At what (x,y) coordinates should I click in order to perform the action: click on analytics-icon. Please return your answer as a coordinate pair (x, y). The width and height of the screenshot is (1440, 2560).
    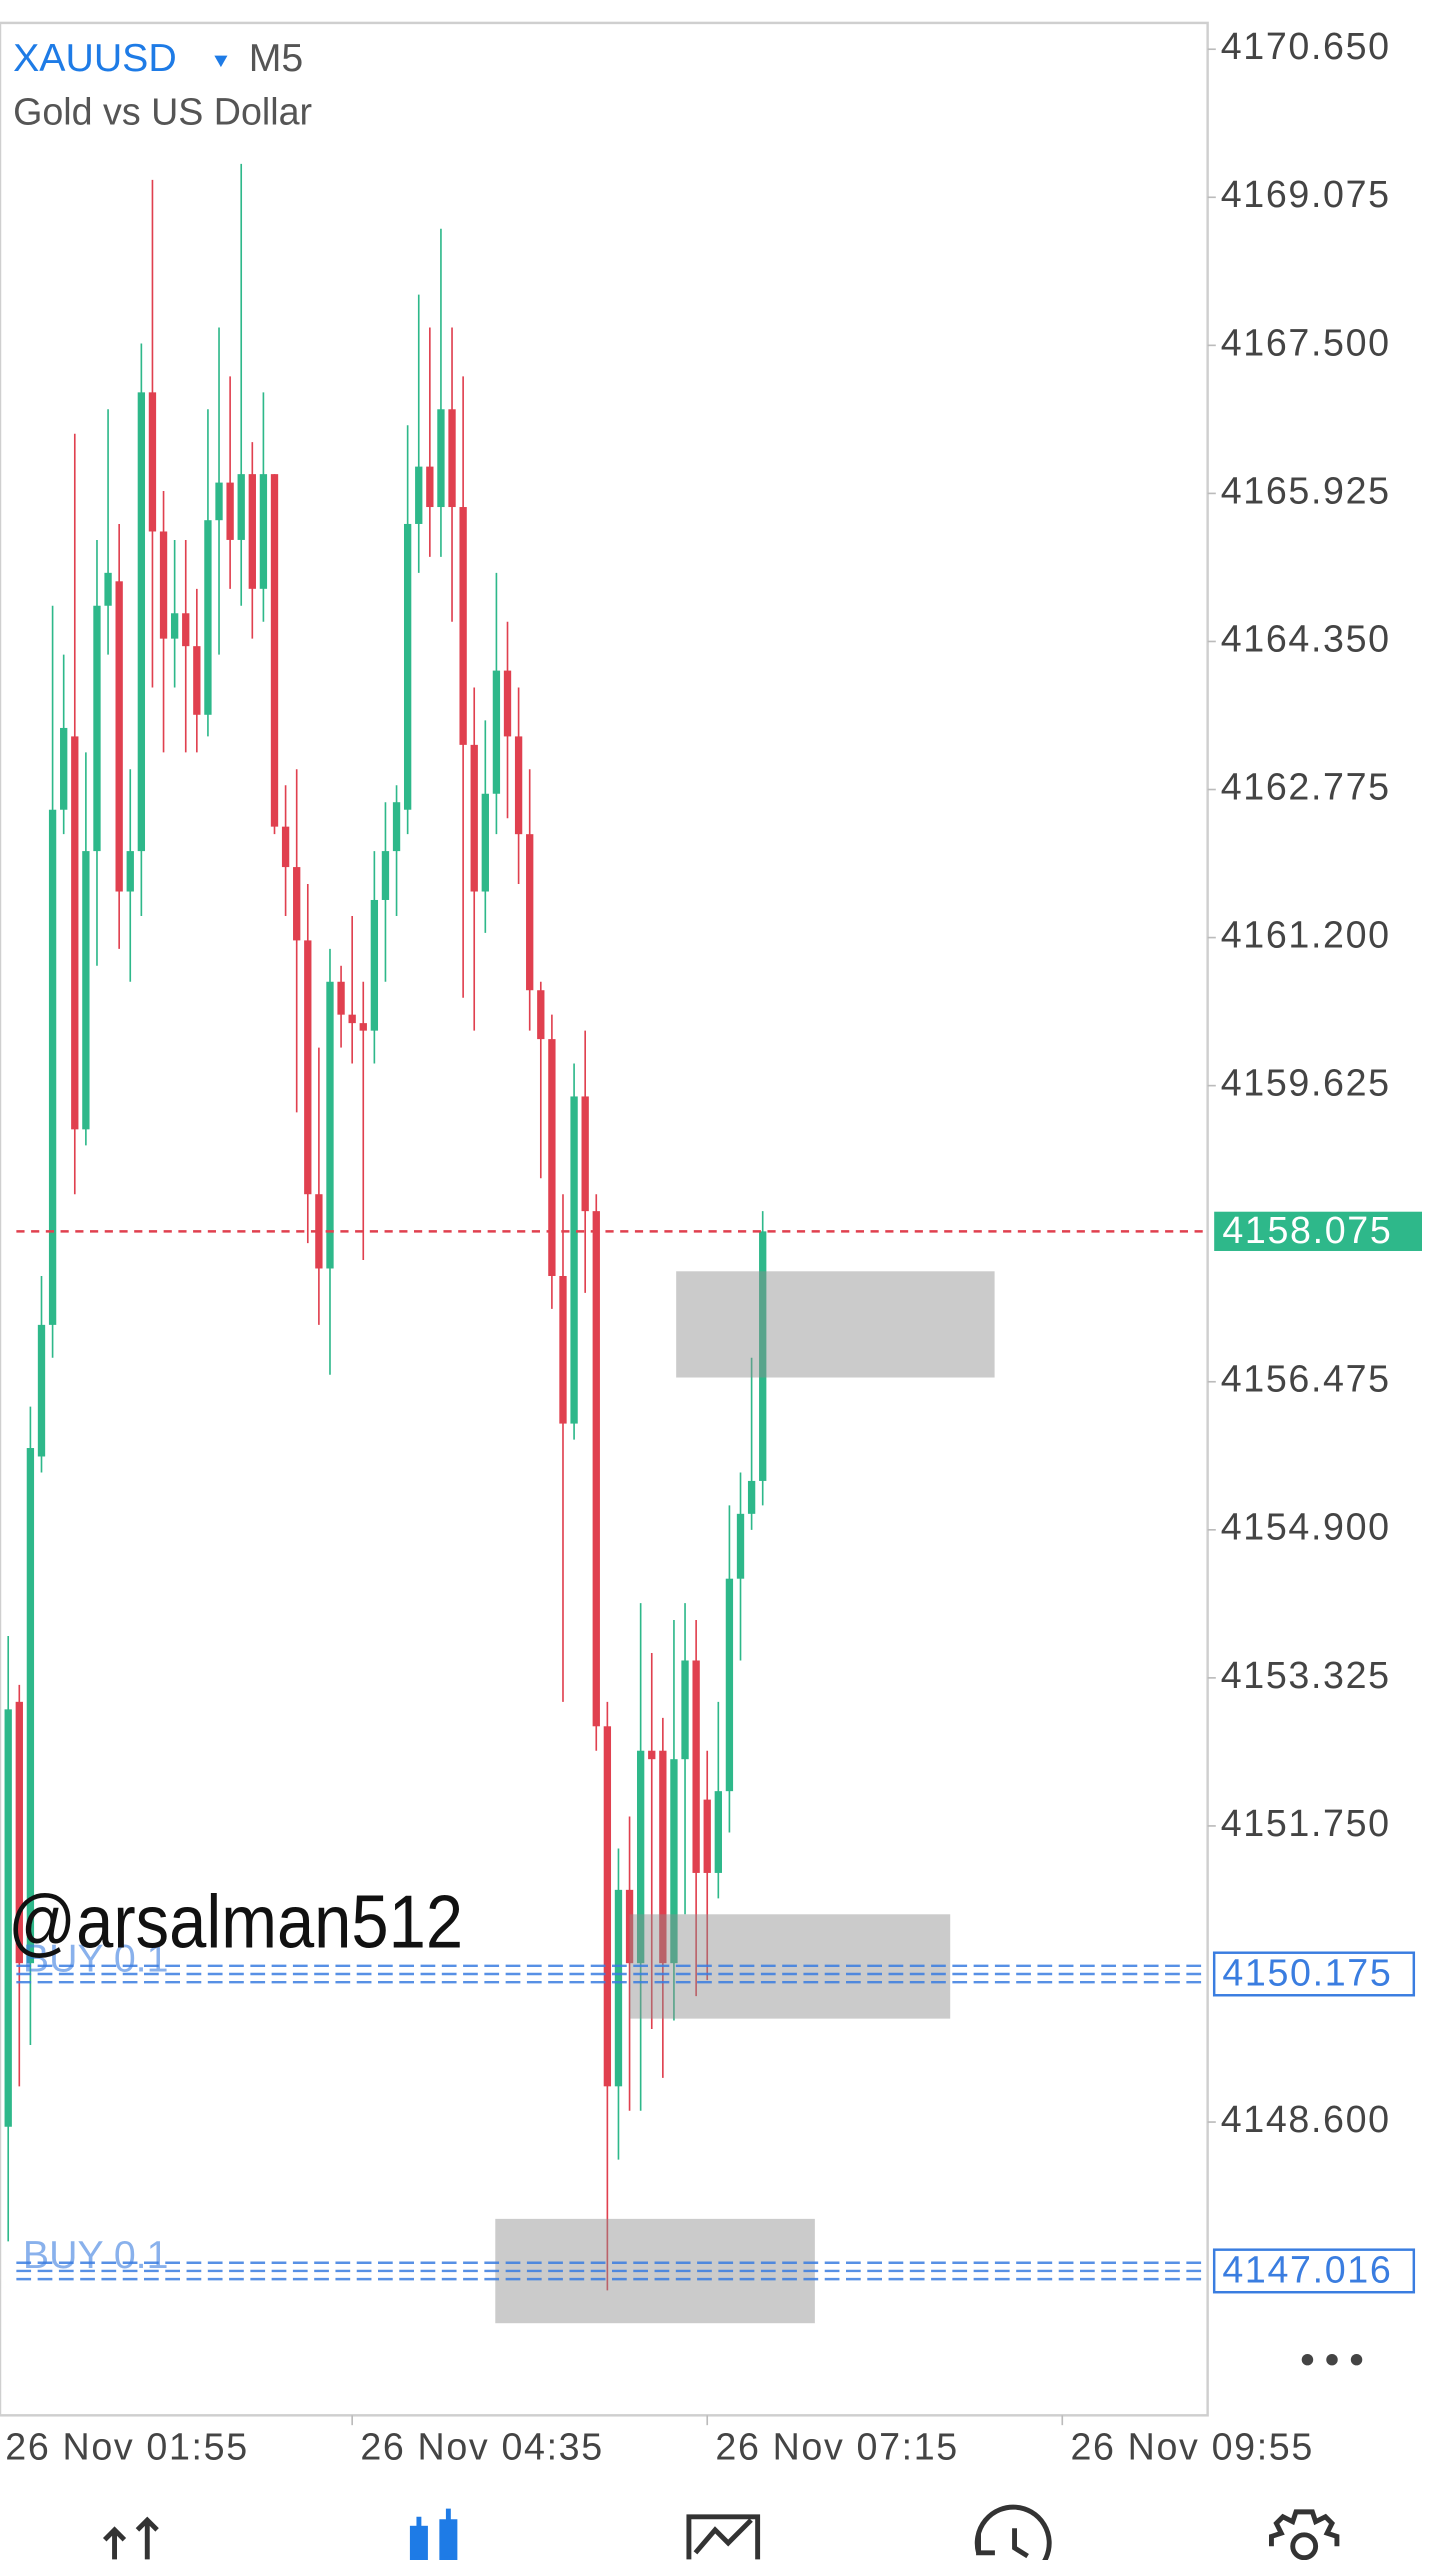
    Looking at the image, I should click on (723, 2537).